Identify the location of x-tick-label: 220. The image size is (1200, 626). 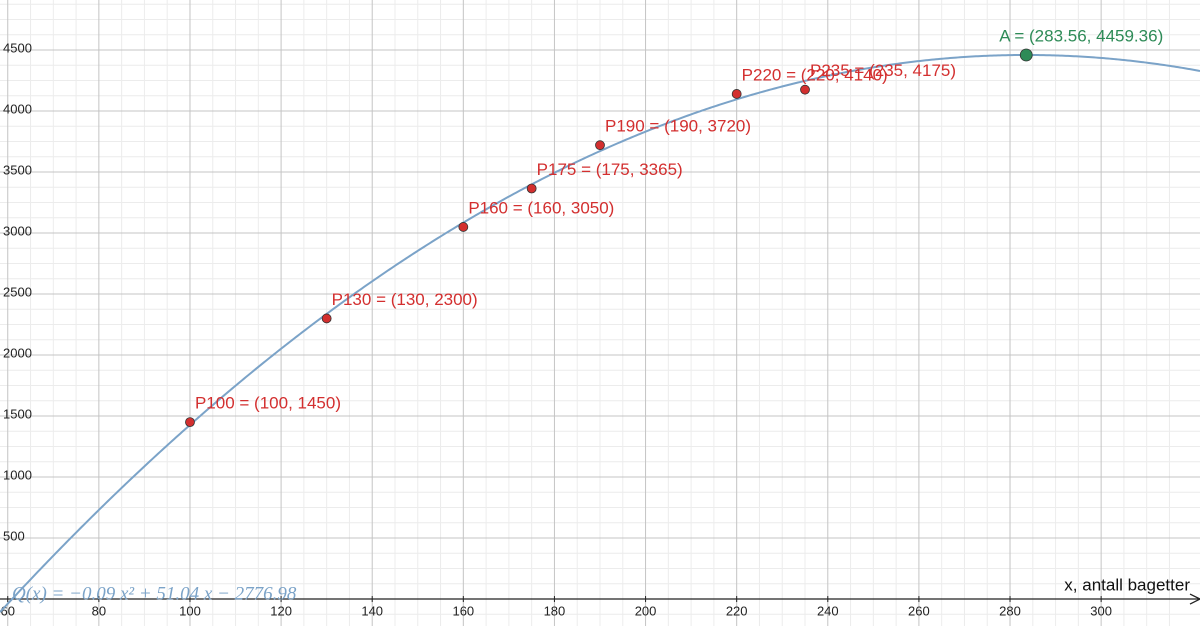
(737, 610).